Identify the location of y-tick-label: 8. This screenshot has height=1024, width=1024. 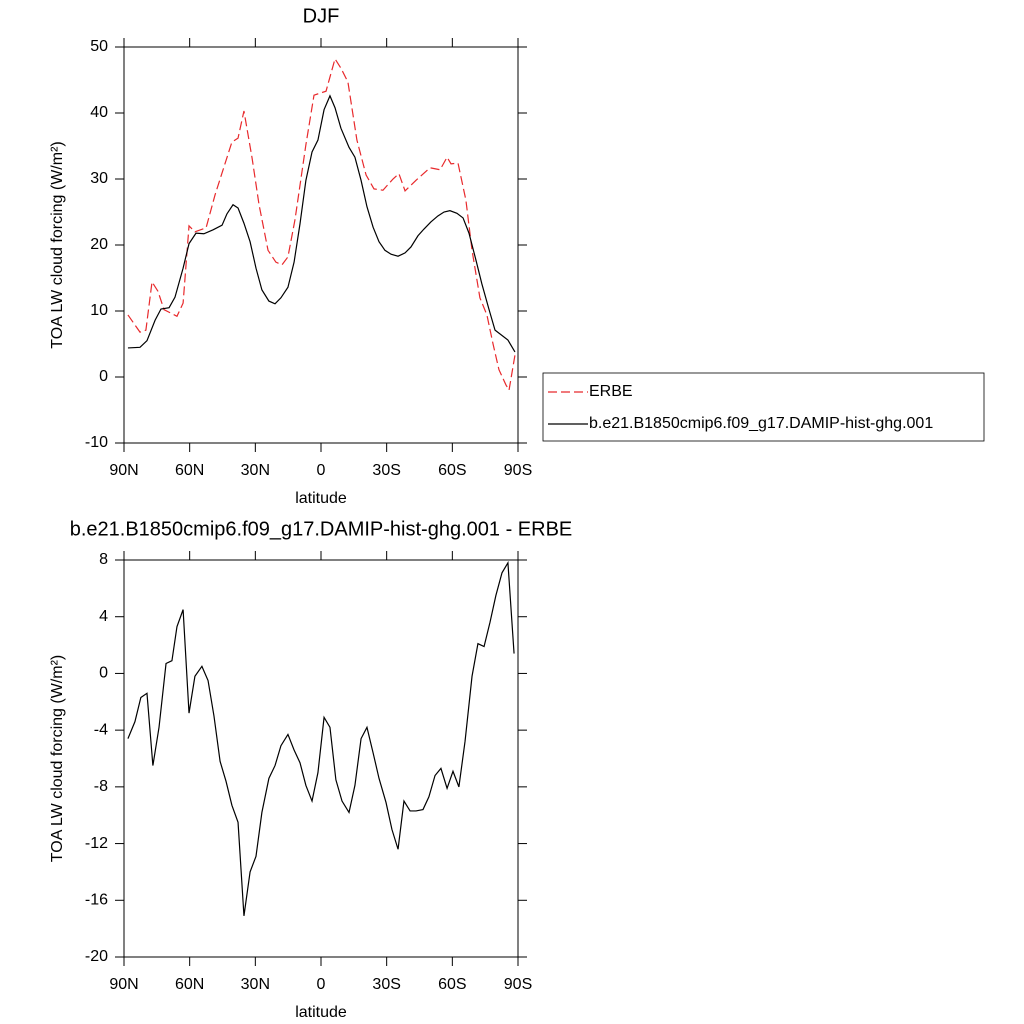
(103, 559).